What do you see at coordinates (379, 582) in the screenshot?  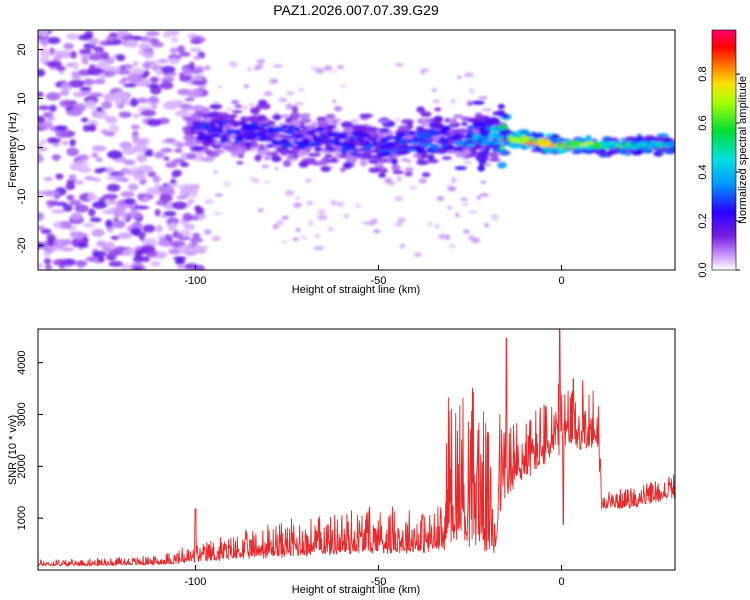 I see `x-tick-label: -50` at bounding box center [379, 582].